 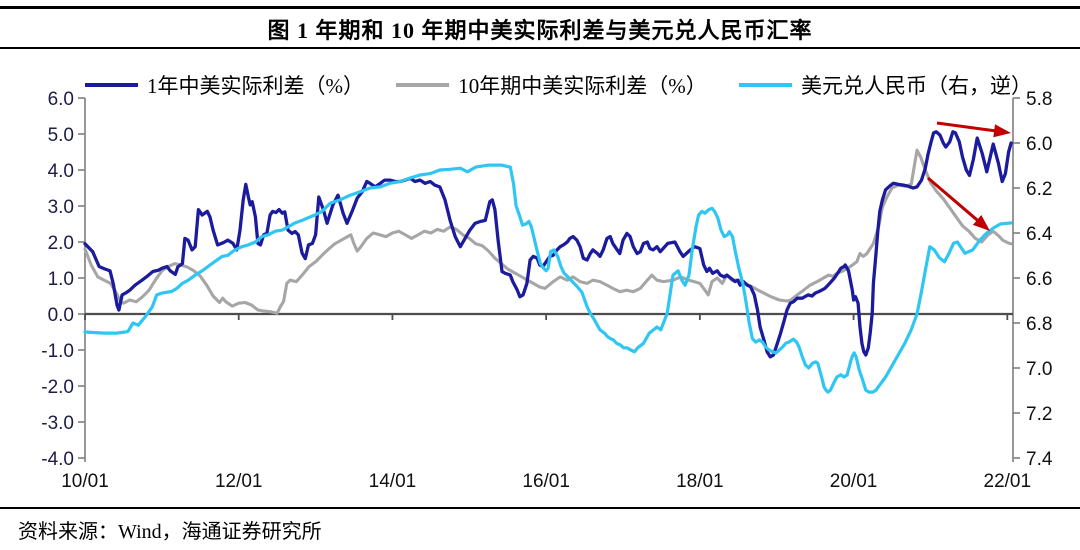 What do you see at coordinates (393, 481) in the screenshot?
I see `x-axis-tick-label: 14/01` at bounding box center [393, 481].